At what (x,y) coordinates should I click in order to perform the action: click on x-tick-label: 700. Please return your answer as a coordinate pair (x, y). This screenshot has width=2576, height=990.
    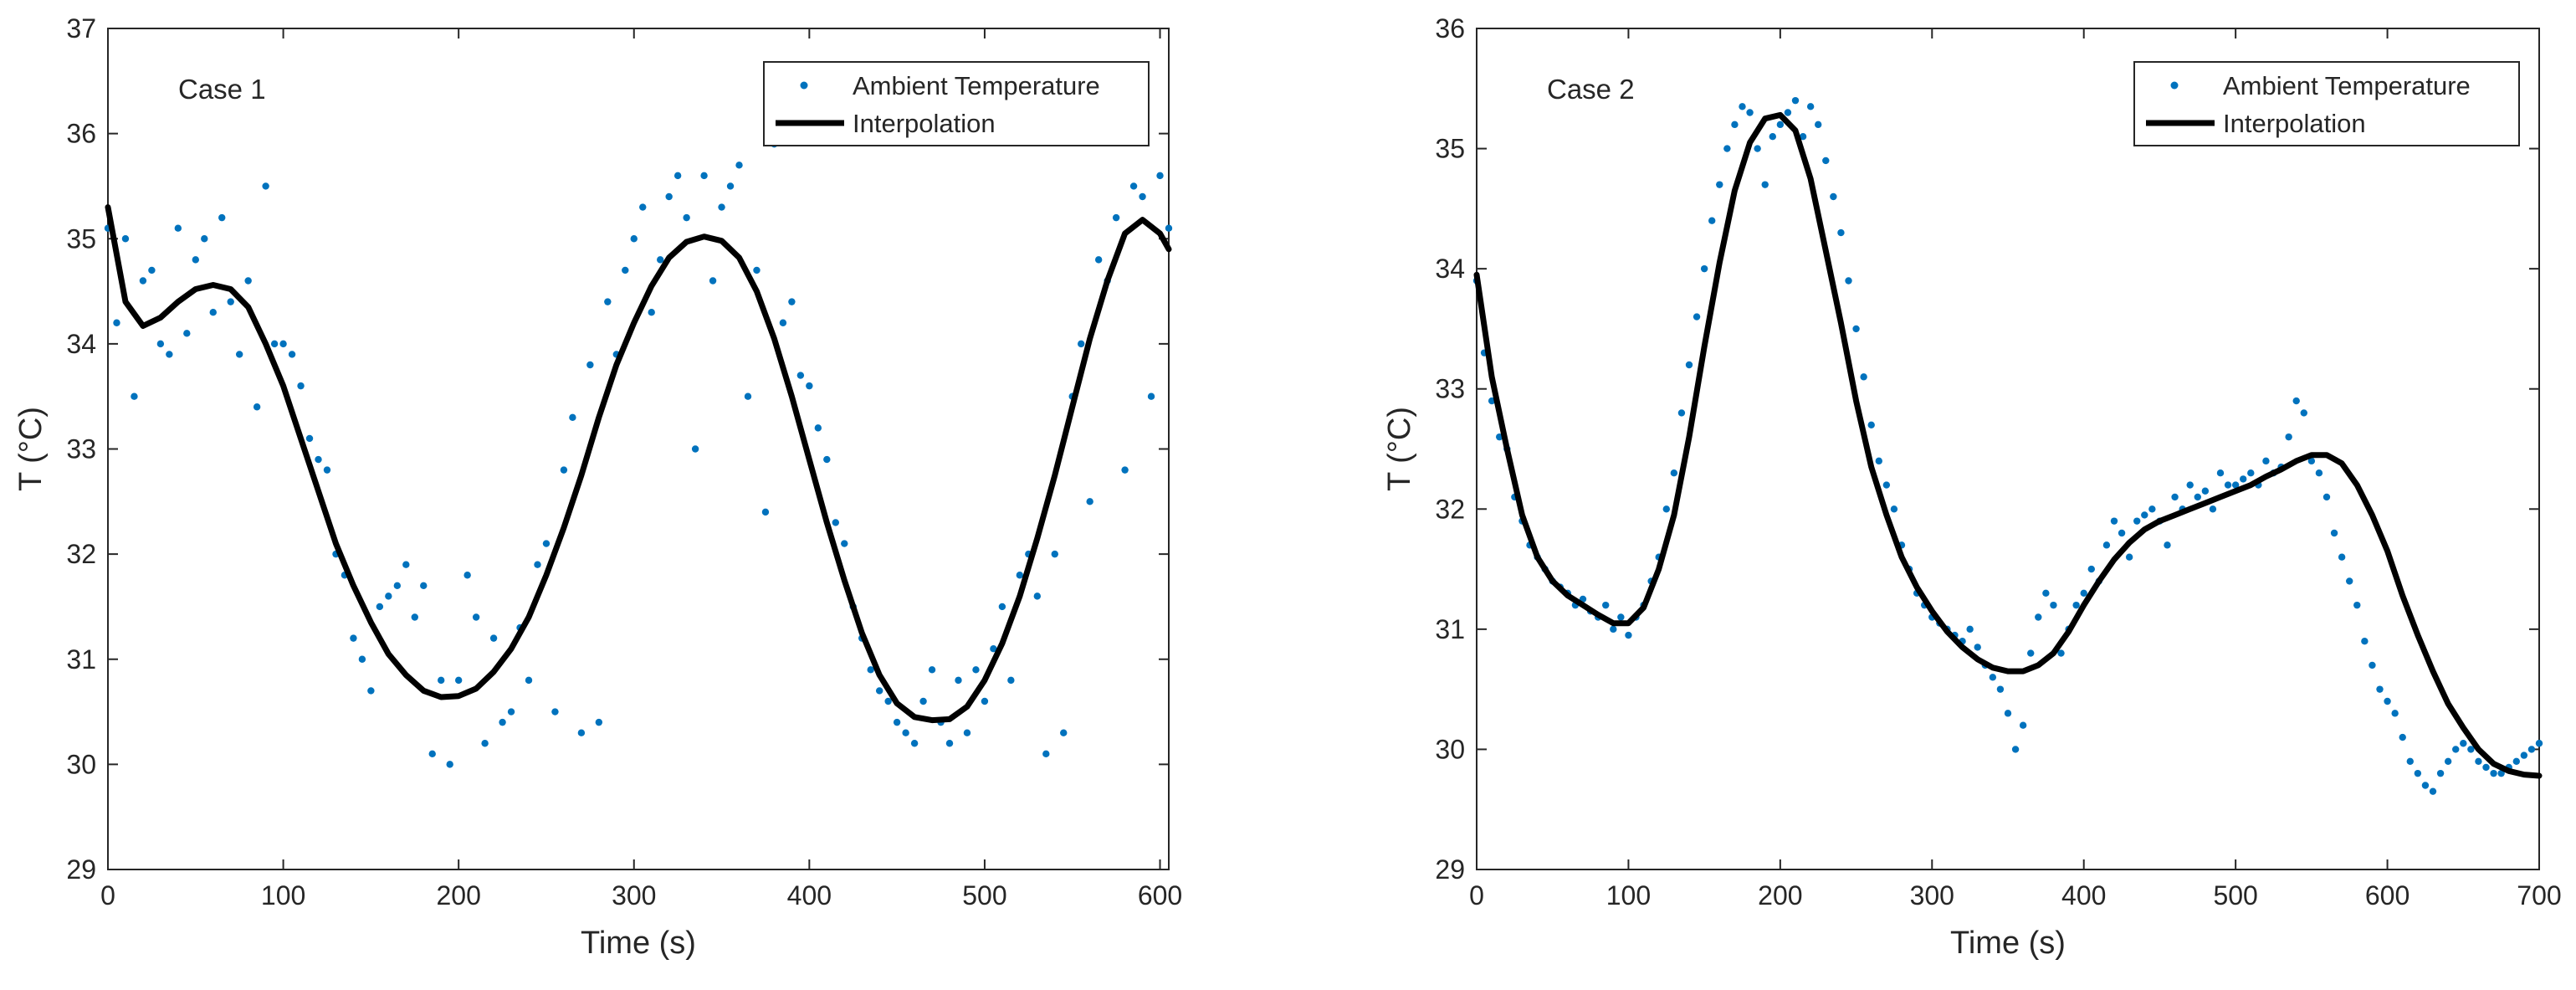
    Looking at the image, I should click on (2539, 895).